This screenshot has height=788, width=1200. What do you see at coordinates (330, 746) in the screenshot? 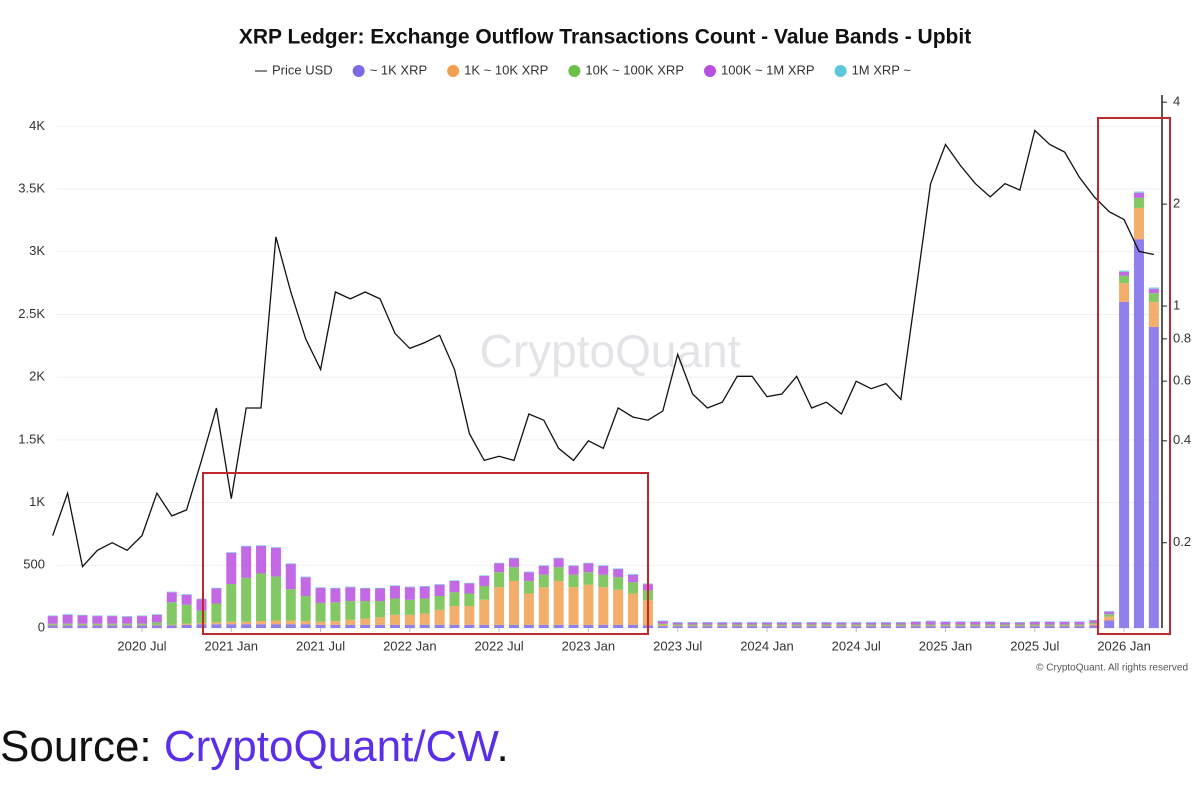
I see `source-link: CryptoQuant/CW` at bounding box center [330, 746].